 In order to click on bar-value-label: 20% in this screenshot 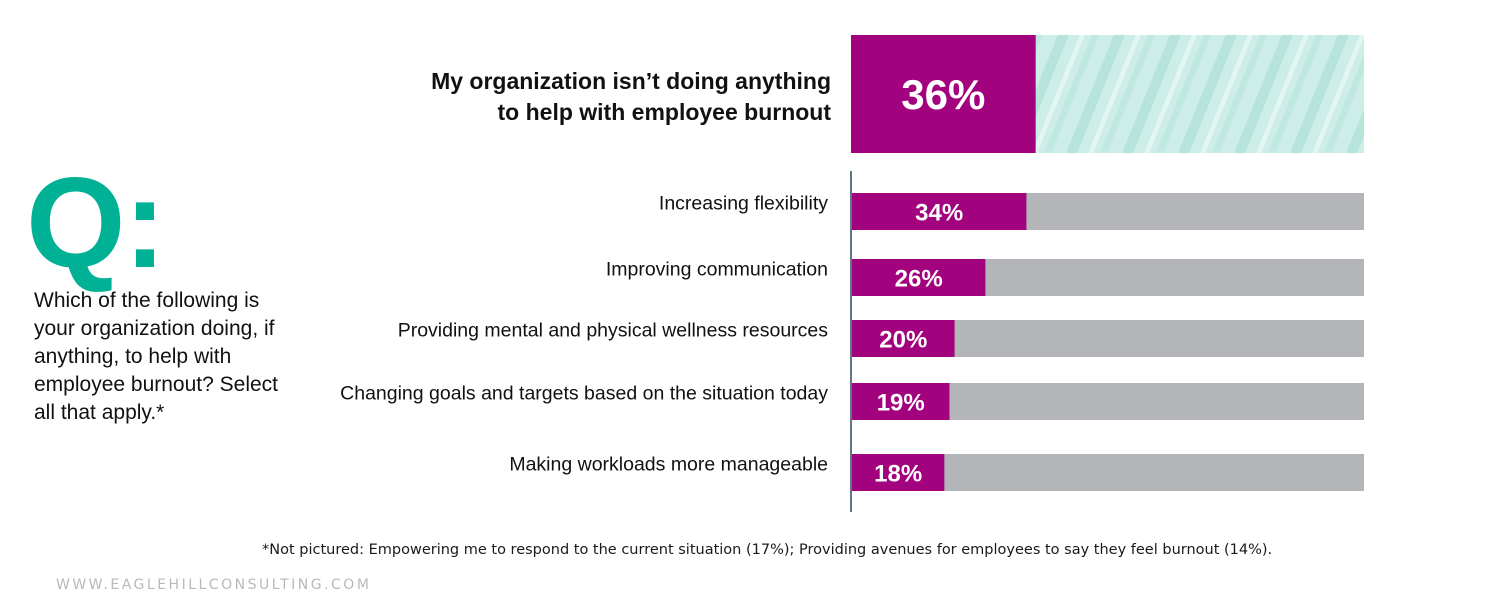, I will do `click(903, 340)`.